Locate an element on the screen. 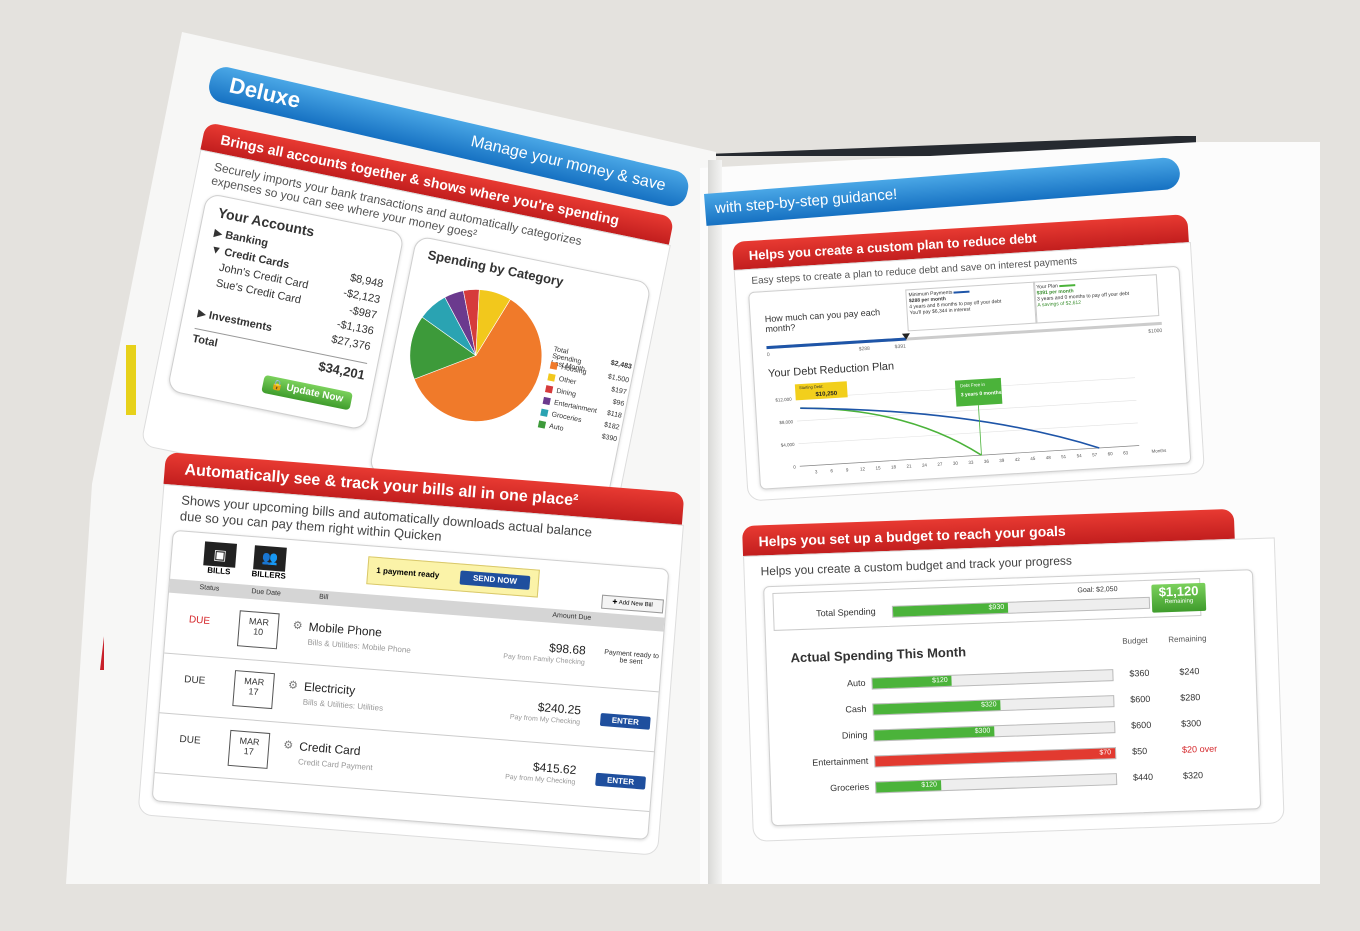 This screenshot has height=931, width=1360. send-now-button: SEND NOW is located at coordinates (495, 580).